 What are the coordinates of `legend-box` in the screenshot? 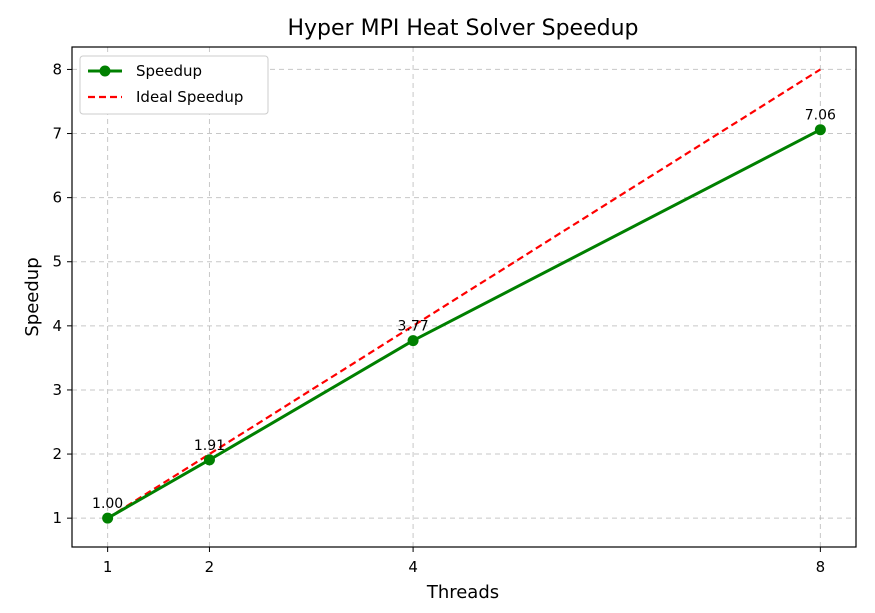 It's located at (174, 85).